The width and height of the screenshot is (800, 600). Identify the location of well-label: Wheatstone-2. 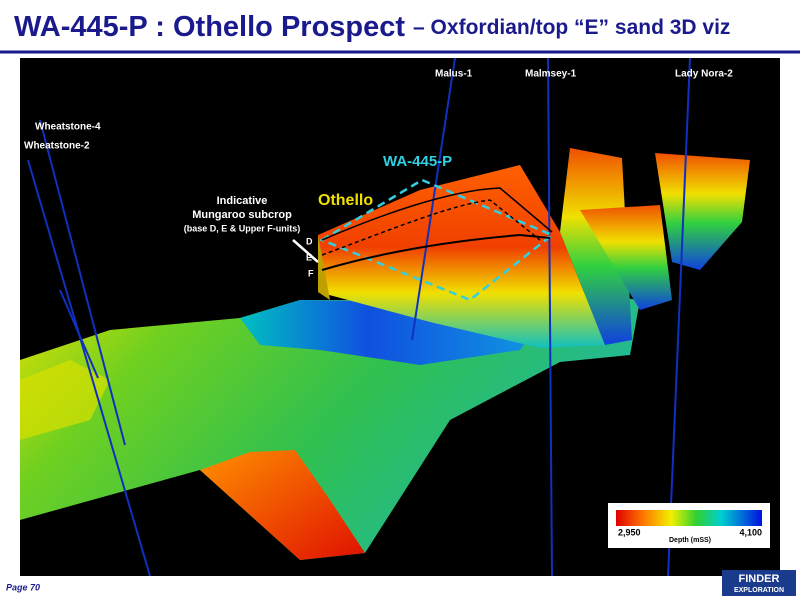
(57, 146).